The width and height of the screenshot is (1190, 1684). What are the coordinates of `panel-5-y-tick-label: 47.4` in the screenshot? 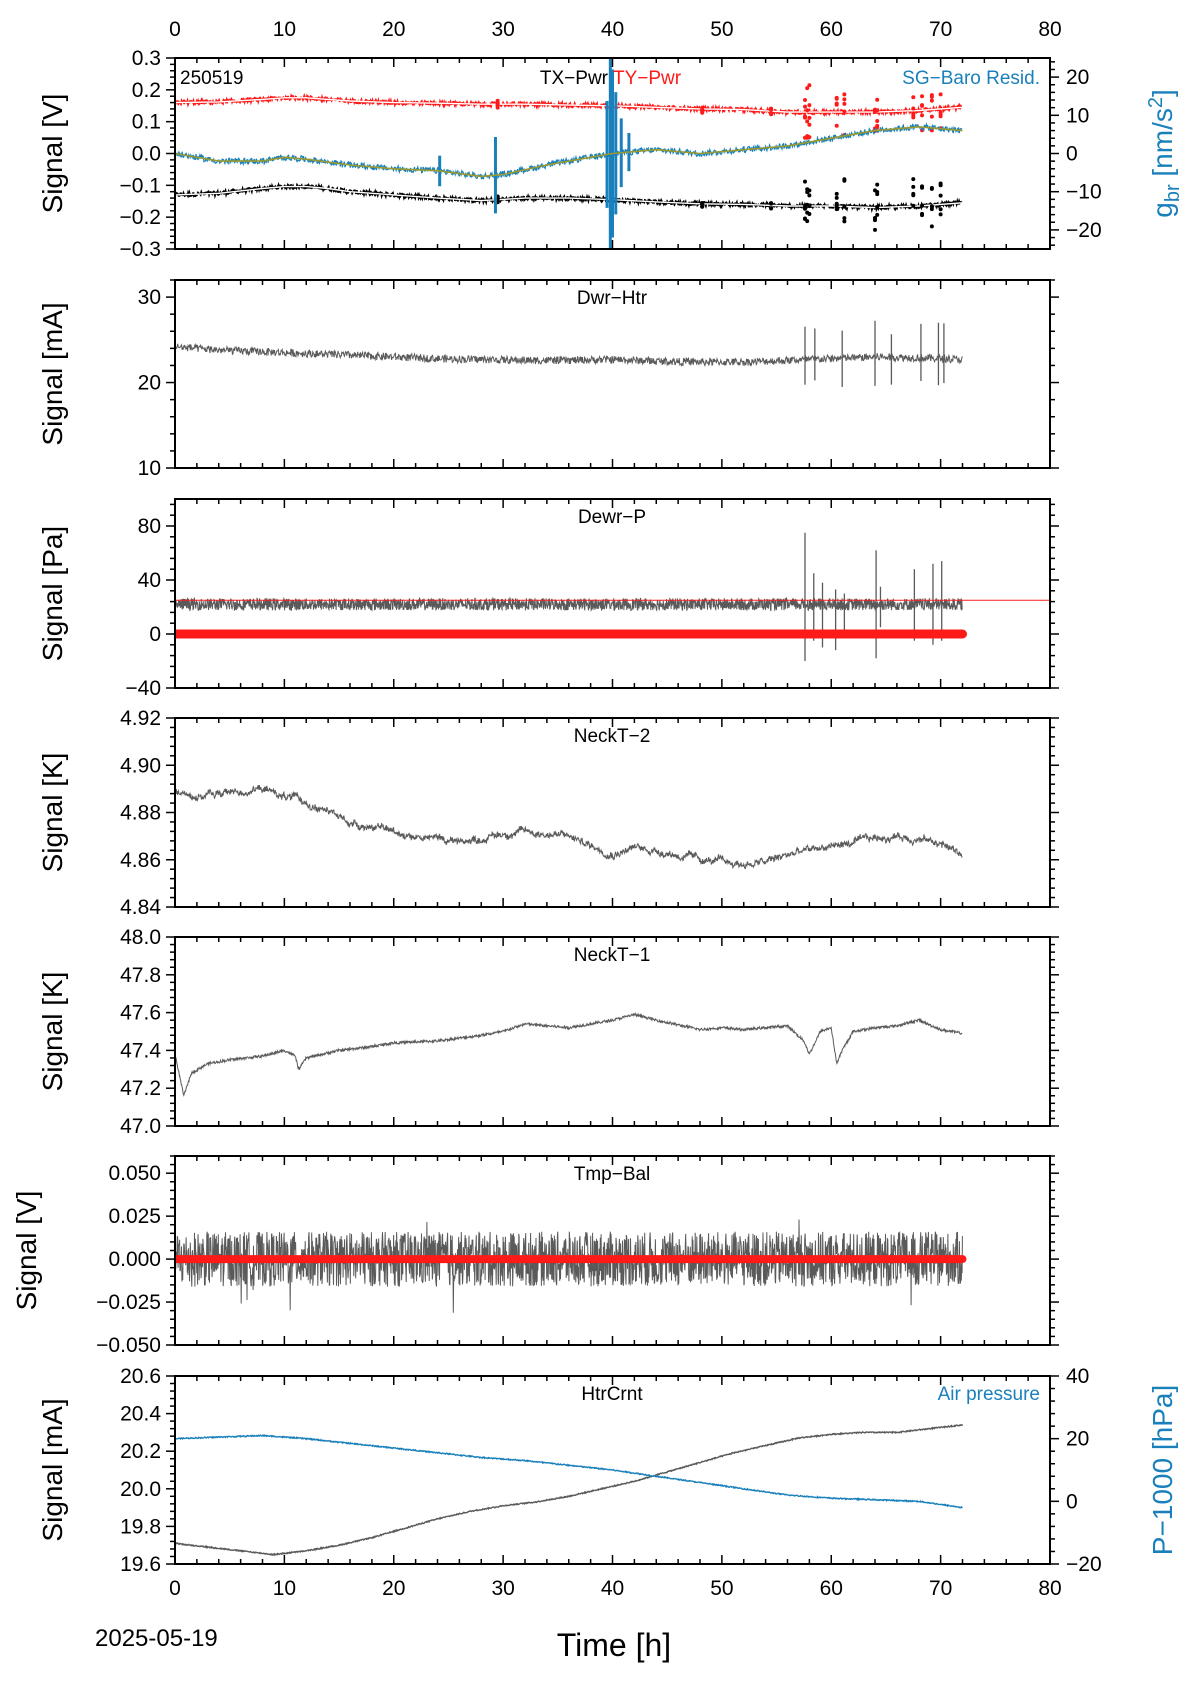 It's located at (140, 1050).